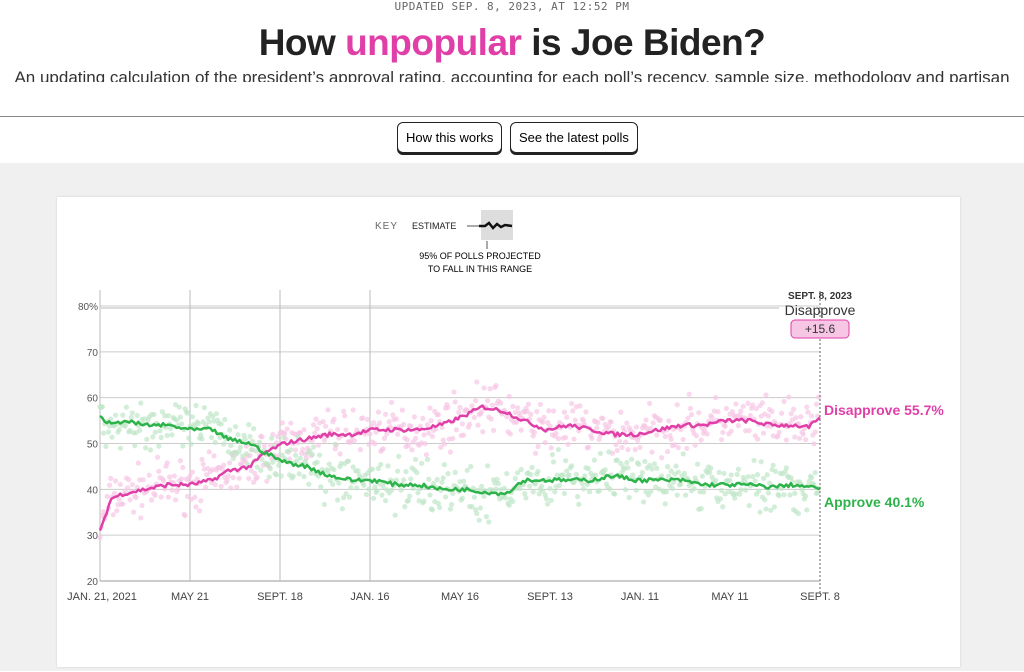  I want to click on y-tick-label: 80%, so click(88, 307).